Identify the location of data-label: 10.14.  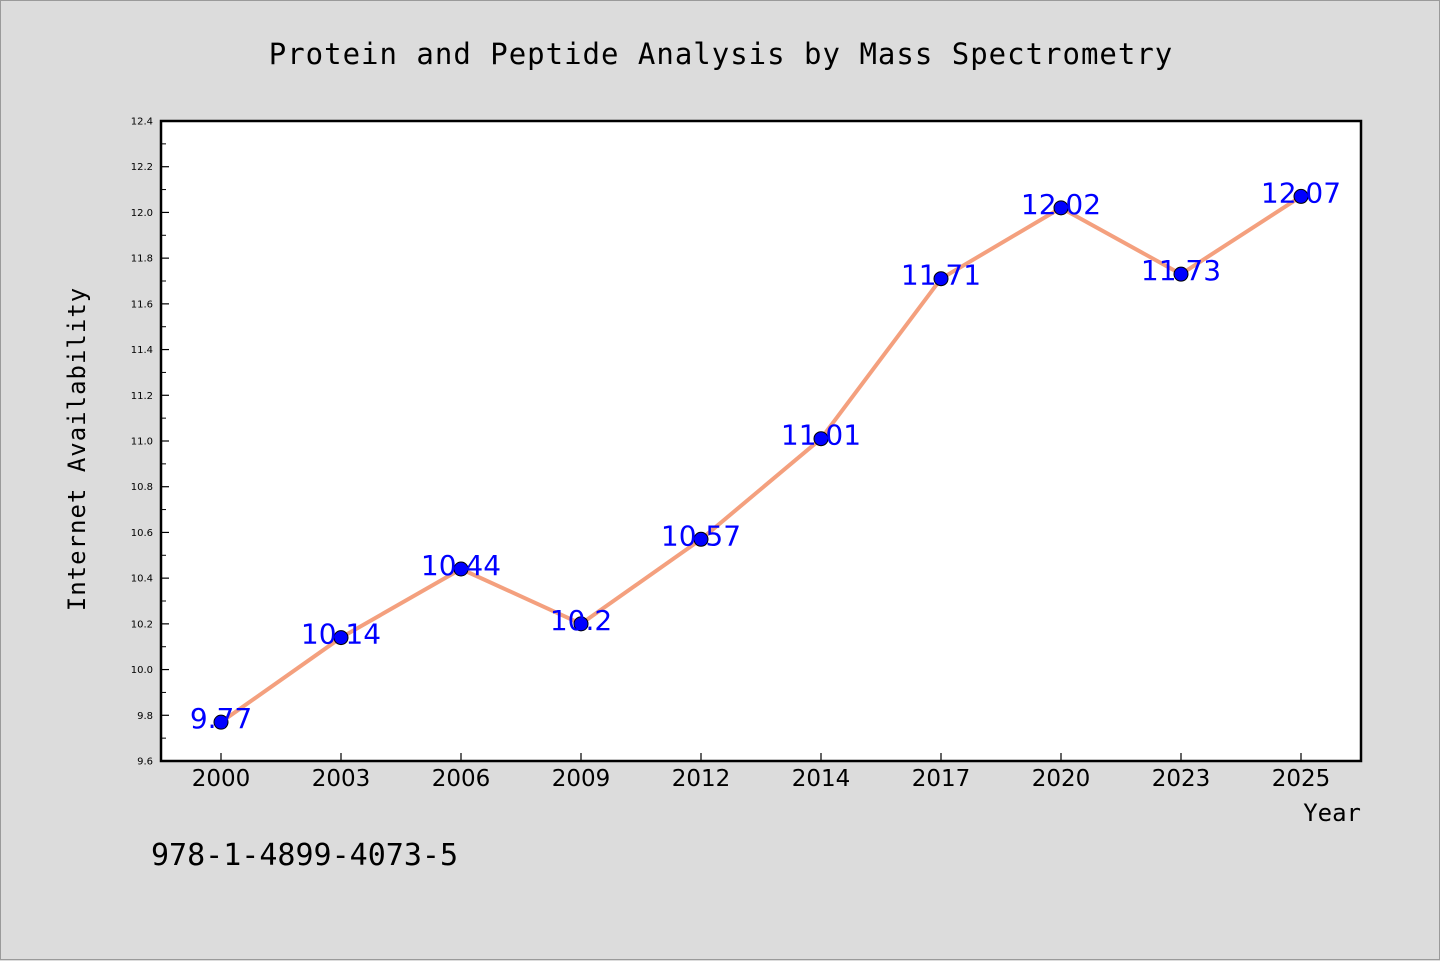
(341, 634).